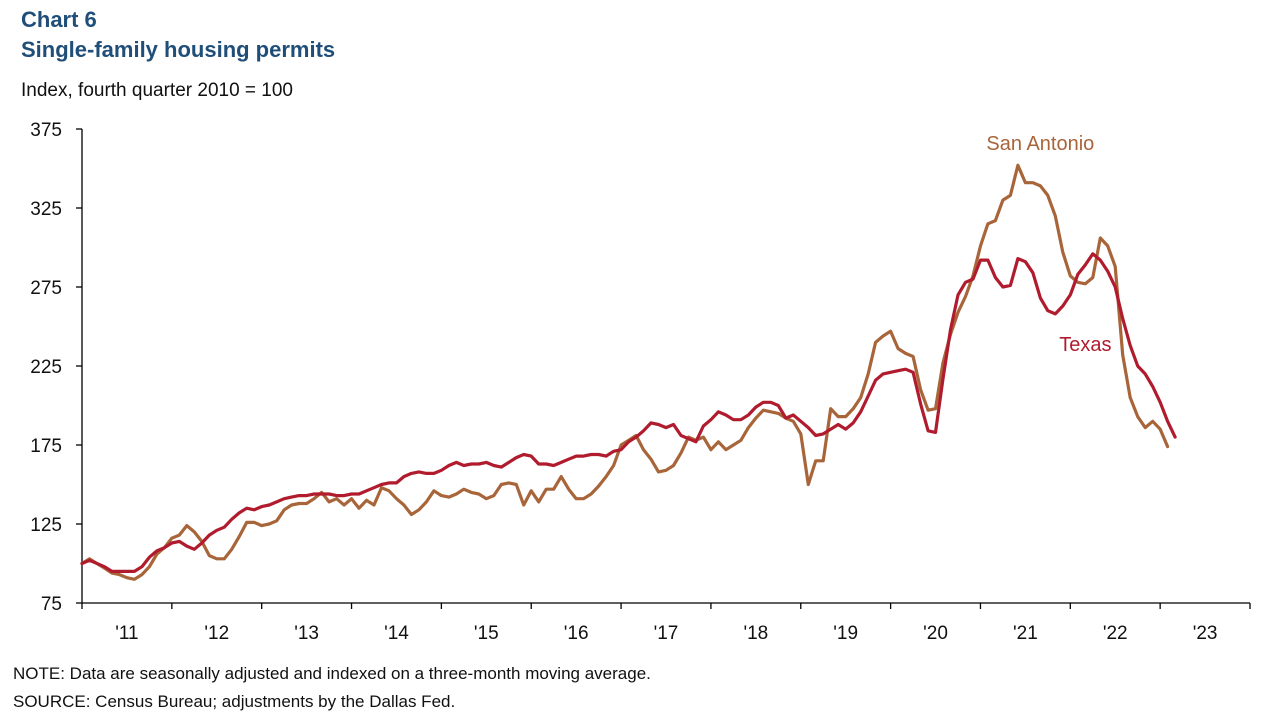 The width and height of the screenshot is (1278, 727). What do you see at coordinates (1205, 633) in the screenshot?
I see `x-tick-label: '23` at bounding box center [1205, 633].